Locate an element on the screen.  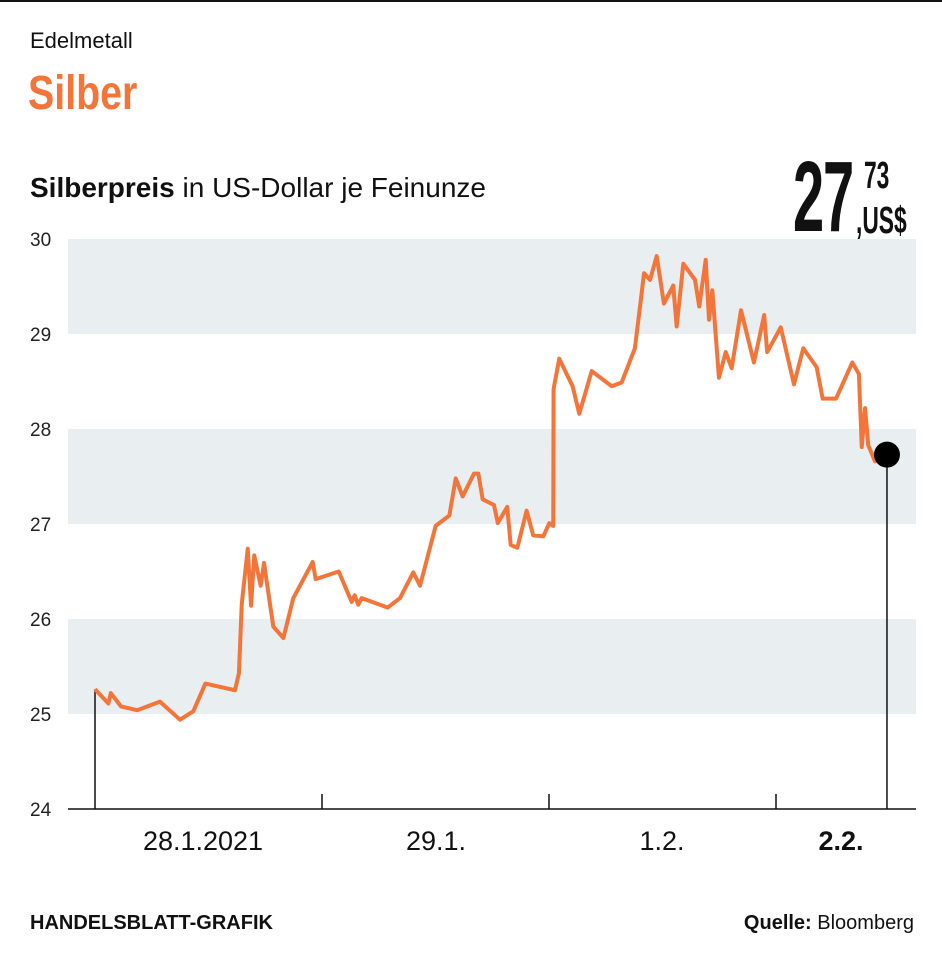
current-value-integer: 27 is located at coordinates (823, 197).